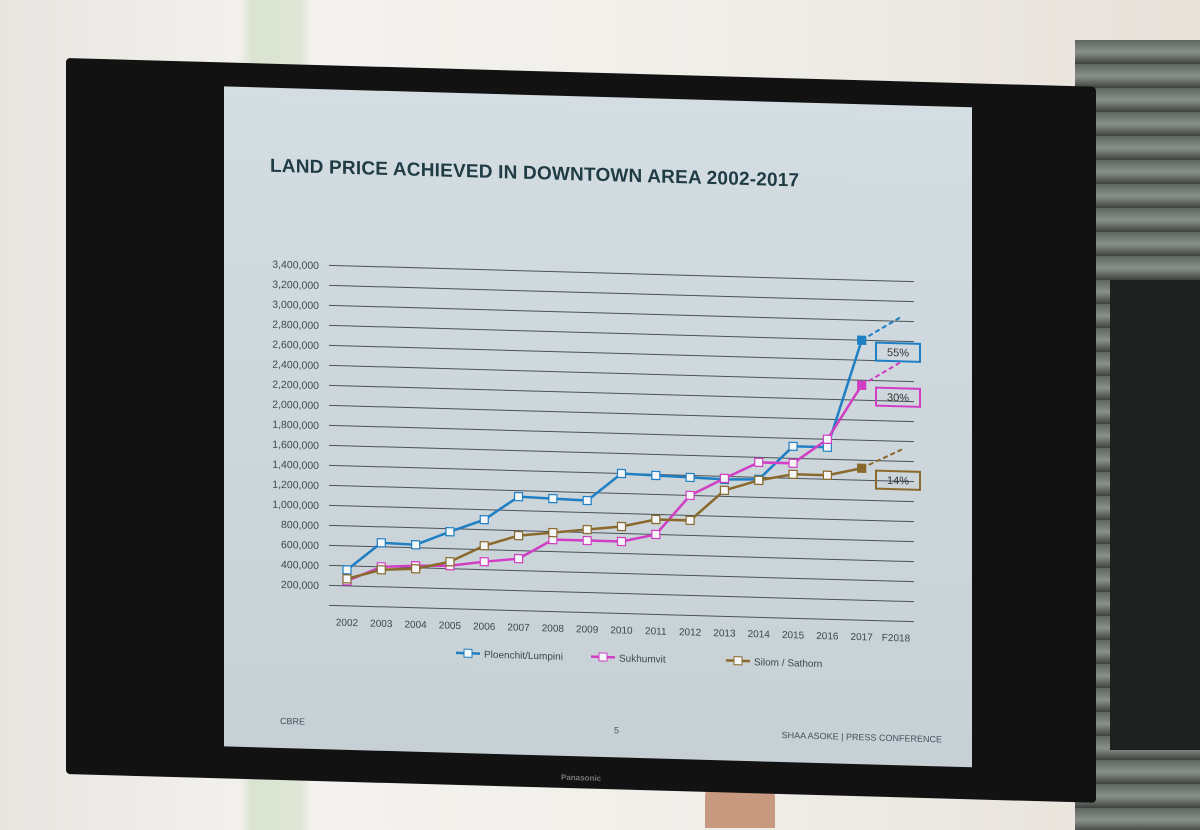 The image size is (1200, 830). What do you see at coordinates (295, 265) in the screenshot?
I see `y-tick-label: 3,400,000` at bounding box center [295, 265].